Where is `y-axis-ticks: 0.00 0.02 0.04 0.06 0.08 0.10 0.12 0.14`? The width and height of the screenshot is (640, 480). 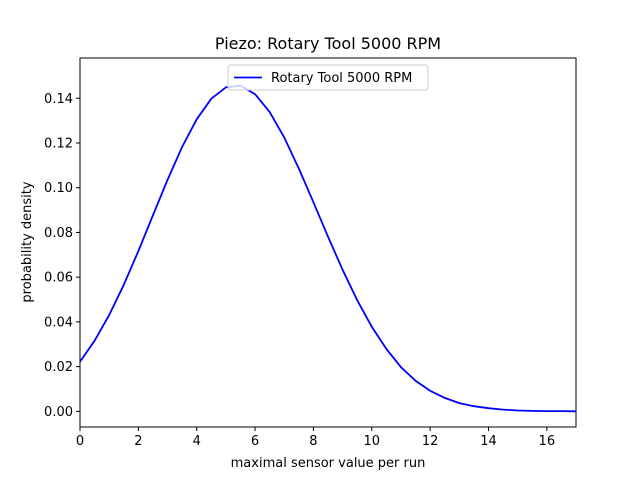
y-axis-ticks: 0.00 0.02 0.04 0.06 0.08 0.10 0.12 0.14 is located at coordinates (62, 256).